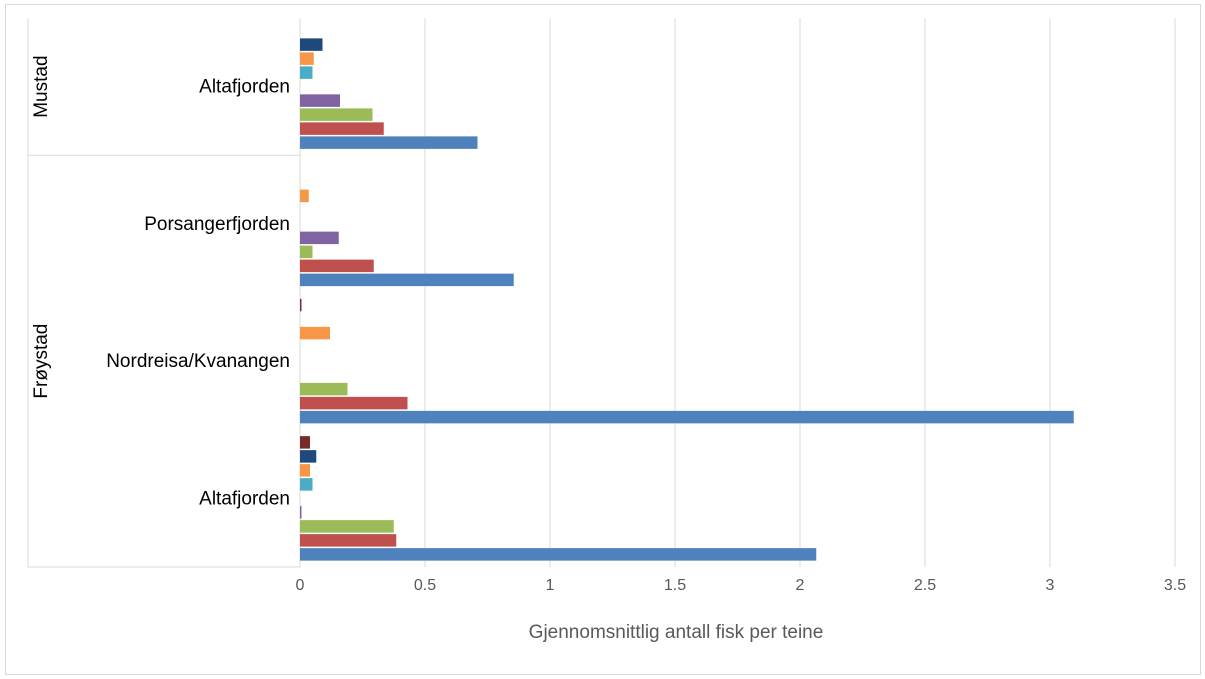 The width and height of the screenshot is (1205, 679). What do you see at coordinates (41, 86) in the screenshot?
I see `group-label: Mustad` at bounding box center [41, 86].